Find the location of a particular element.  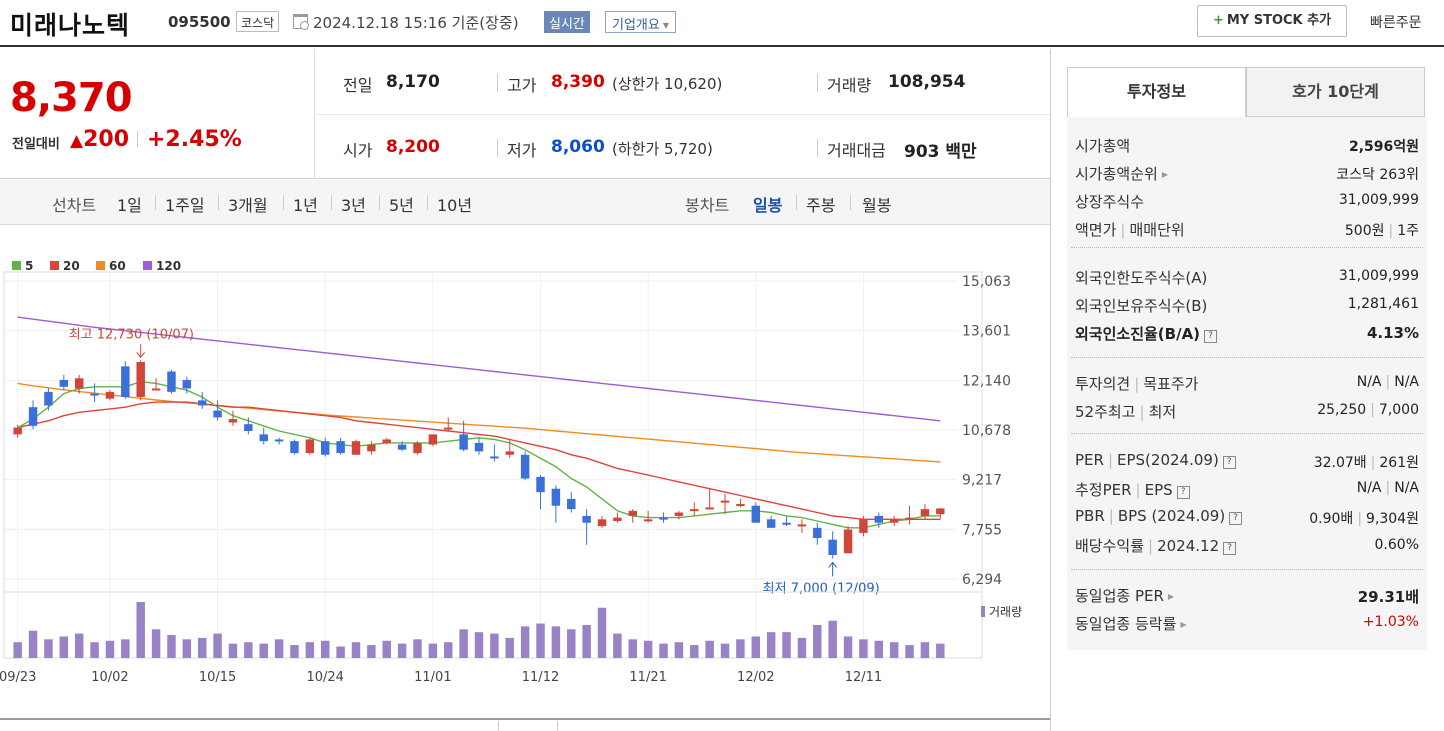

legend-label: 60 is located at coordinates (117, 266).